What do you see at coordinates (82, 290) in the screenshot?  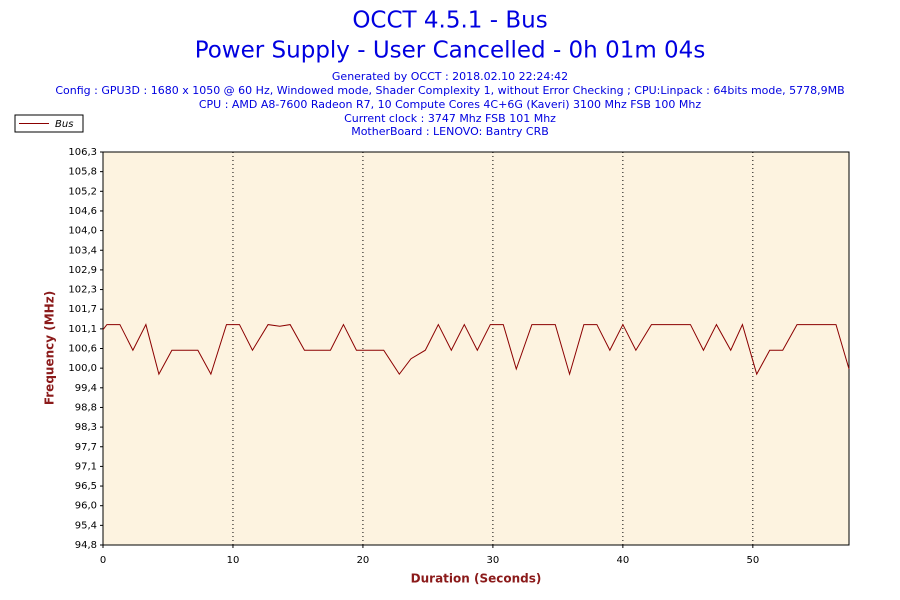 I see `y-tick-label: 102,3` at bounding box center [82, 290].